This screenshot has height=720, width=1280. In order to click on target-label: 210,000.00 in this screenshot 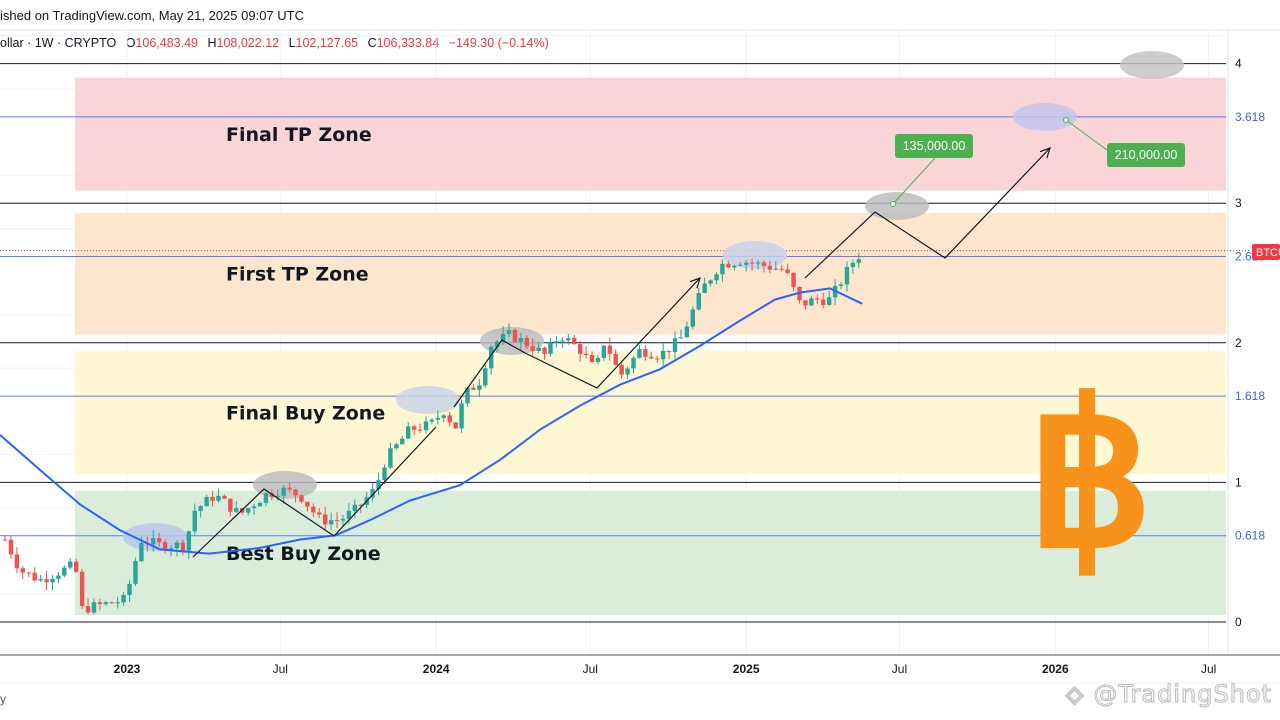, I will do `click(1146, 155)`.